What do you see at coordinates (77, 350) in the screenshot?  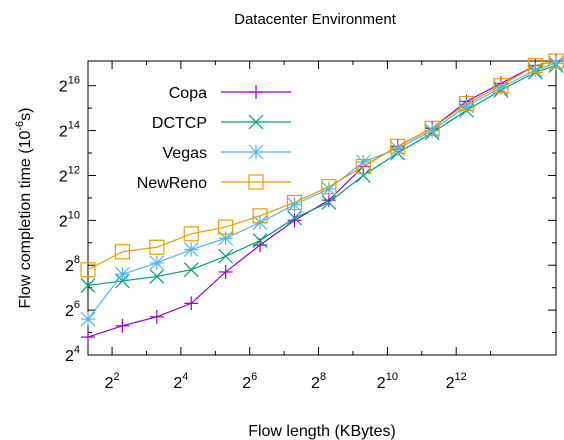 I see `y-tick-exp: 4` at bounding box center [77, 350].